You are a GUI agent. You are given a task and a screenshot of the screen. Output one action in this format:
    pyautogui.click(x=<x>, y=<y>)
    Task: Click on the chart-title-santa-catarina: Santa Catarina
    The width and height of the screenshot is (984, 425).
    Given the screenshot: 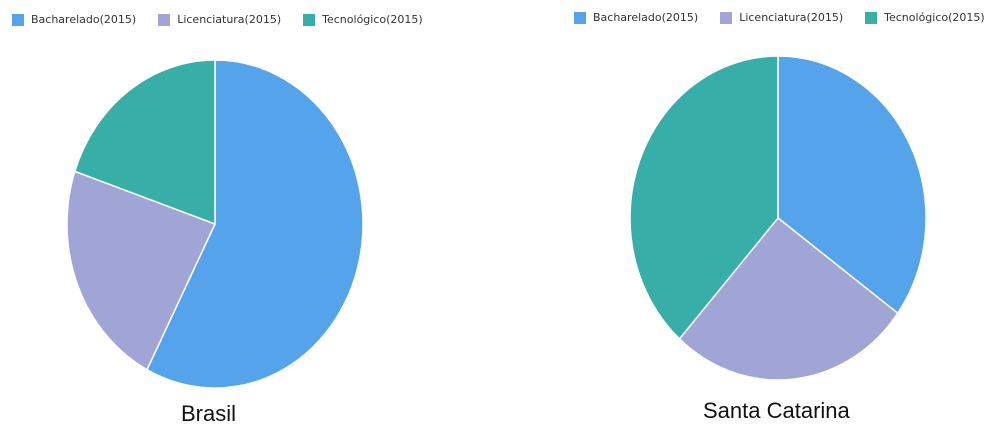 What is the action you would take?
    pyautogui.click(x=776, y=410)
    